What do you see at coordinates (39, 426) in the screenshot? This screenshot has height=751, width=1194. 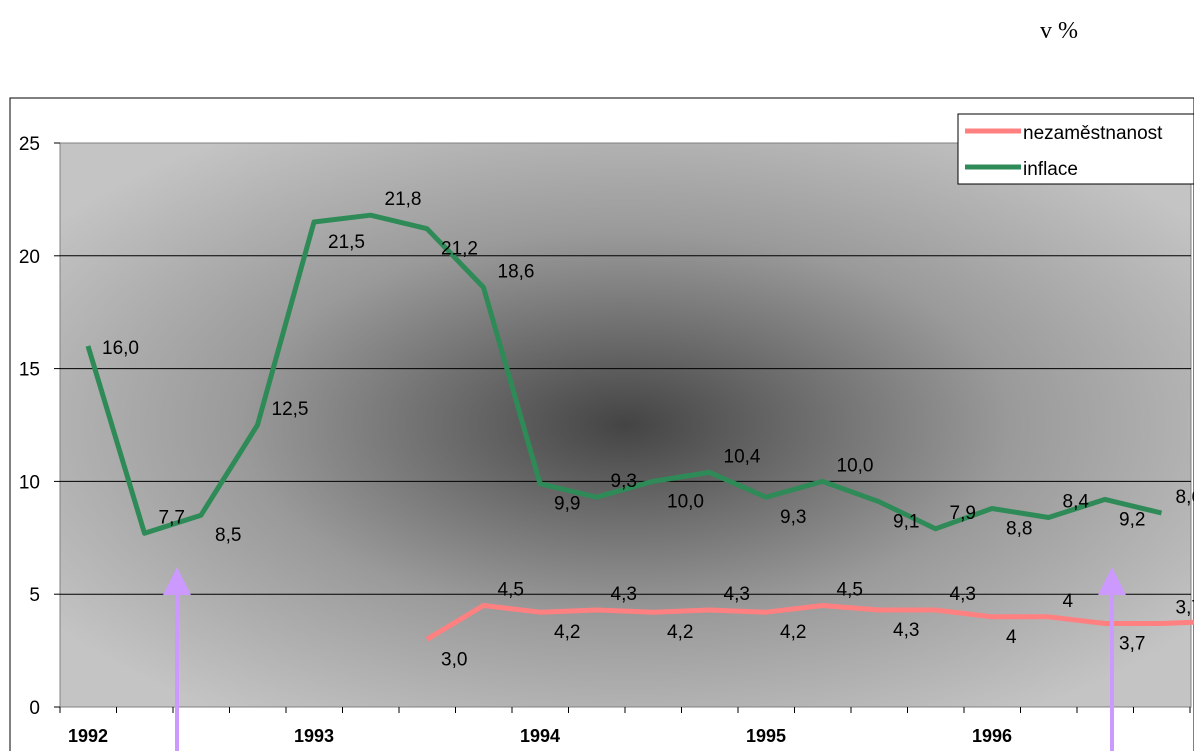 I see `y-axis: 0 5 10 15 20 25` at bounding box center [39, 426].